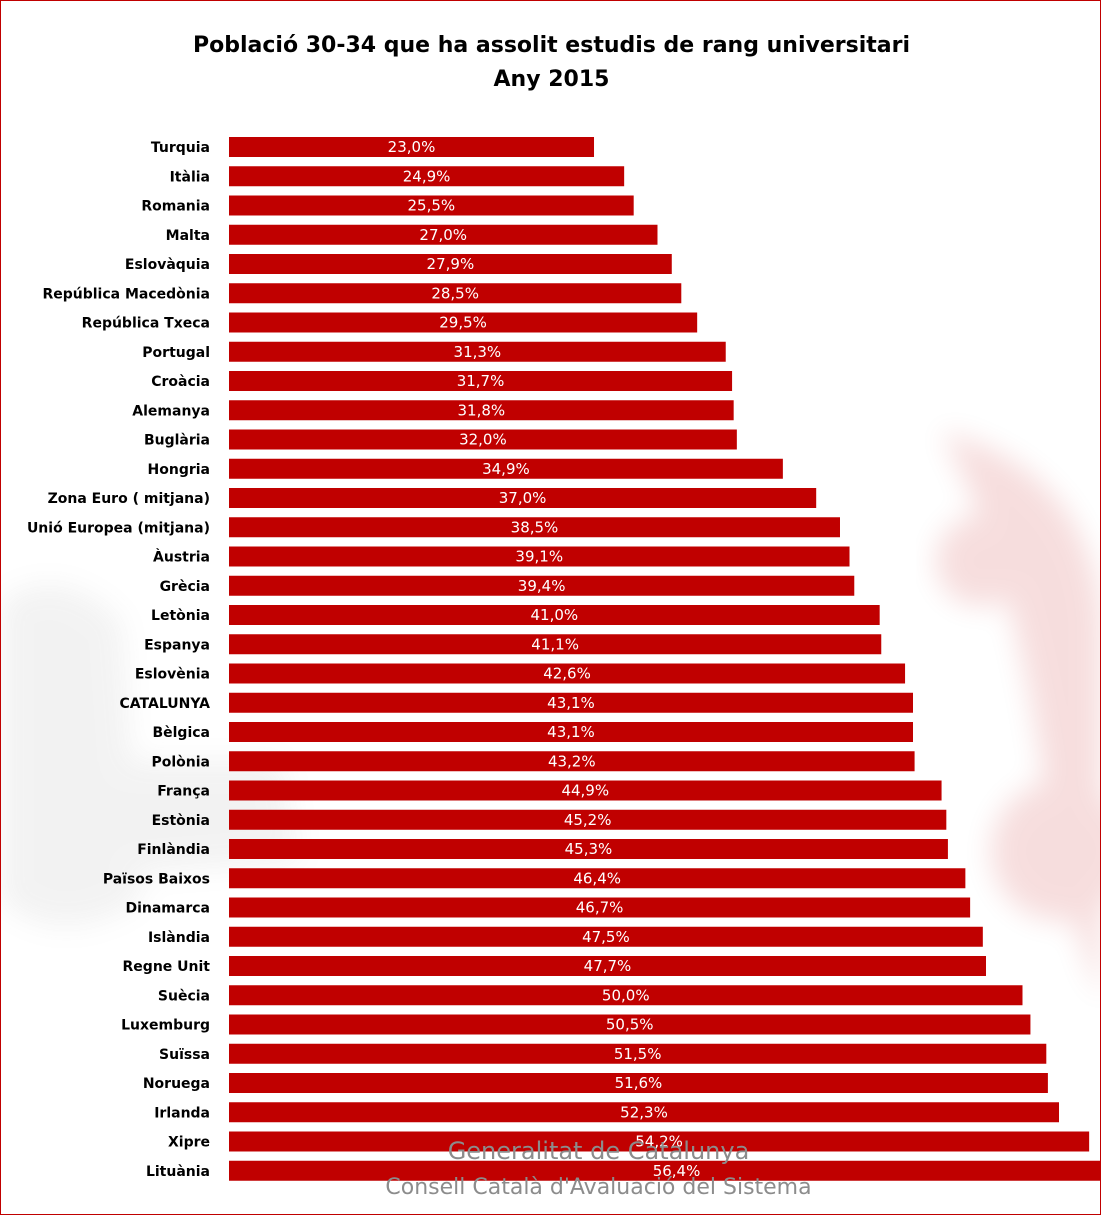 The height and width of the screenshot is (1215, 1101). Describe the element at coordinates (146, 324) in the screenshot. I see `category-label: República Txeca` at that location.